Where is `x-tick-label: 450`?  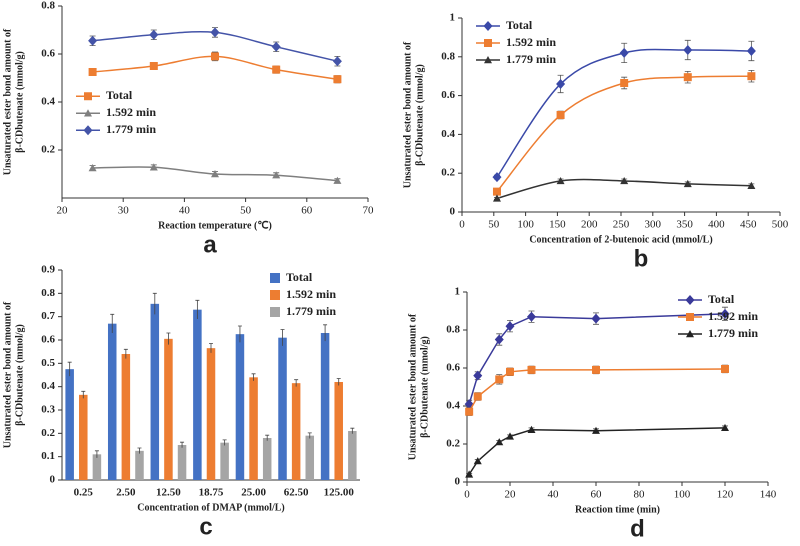
x-tick-label: 450 is located at coordinates (748, 225).